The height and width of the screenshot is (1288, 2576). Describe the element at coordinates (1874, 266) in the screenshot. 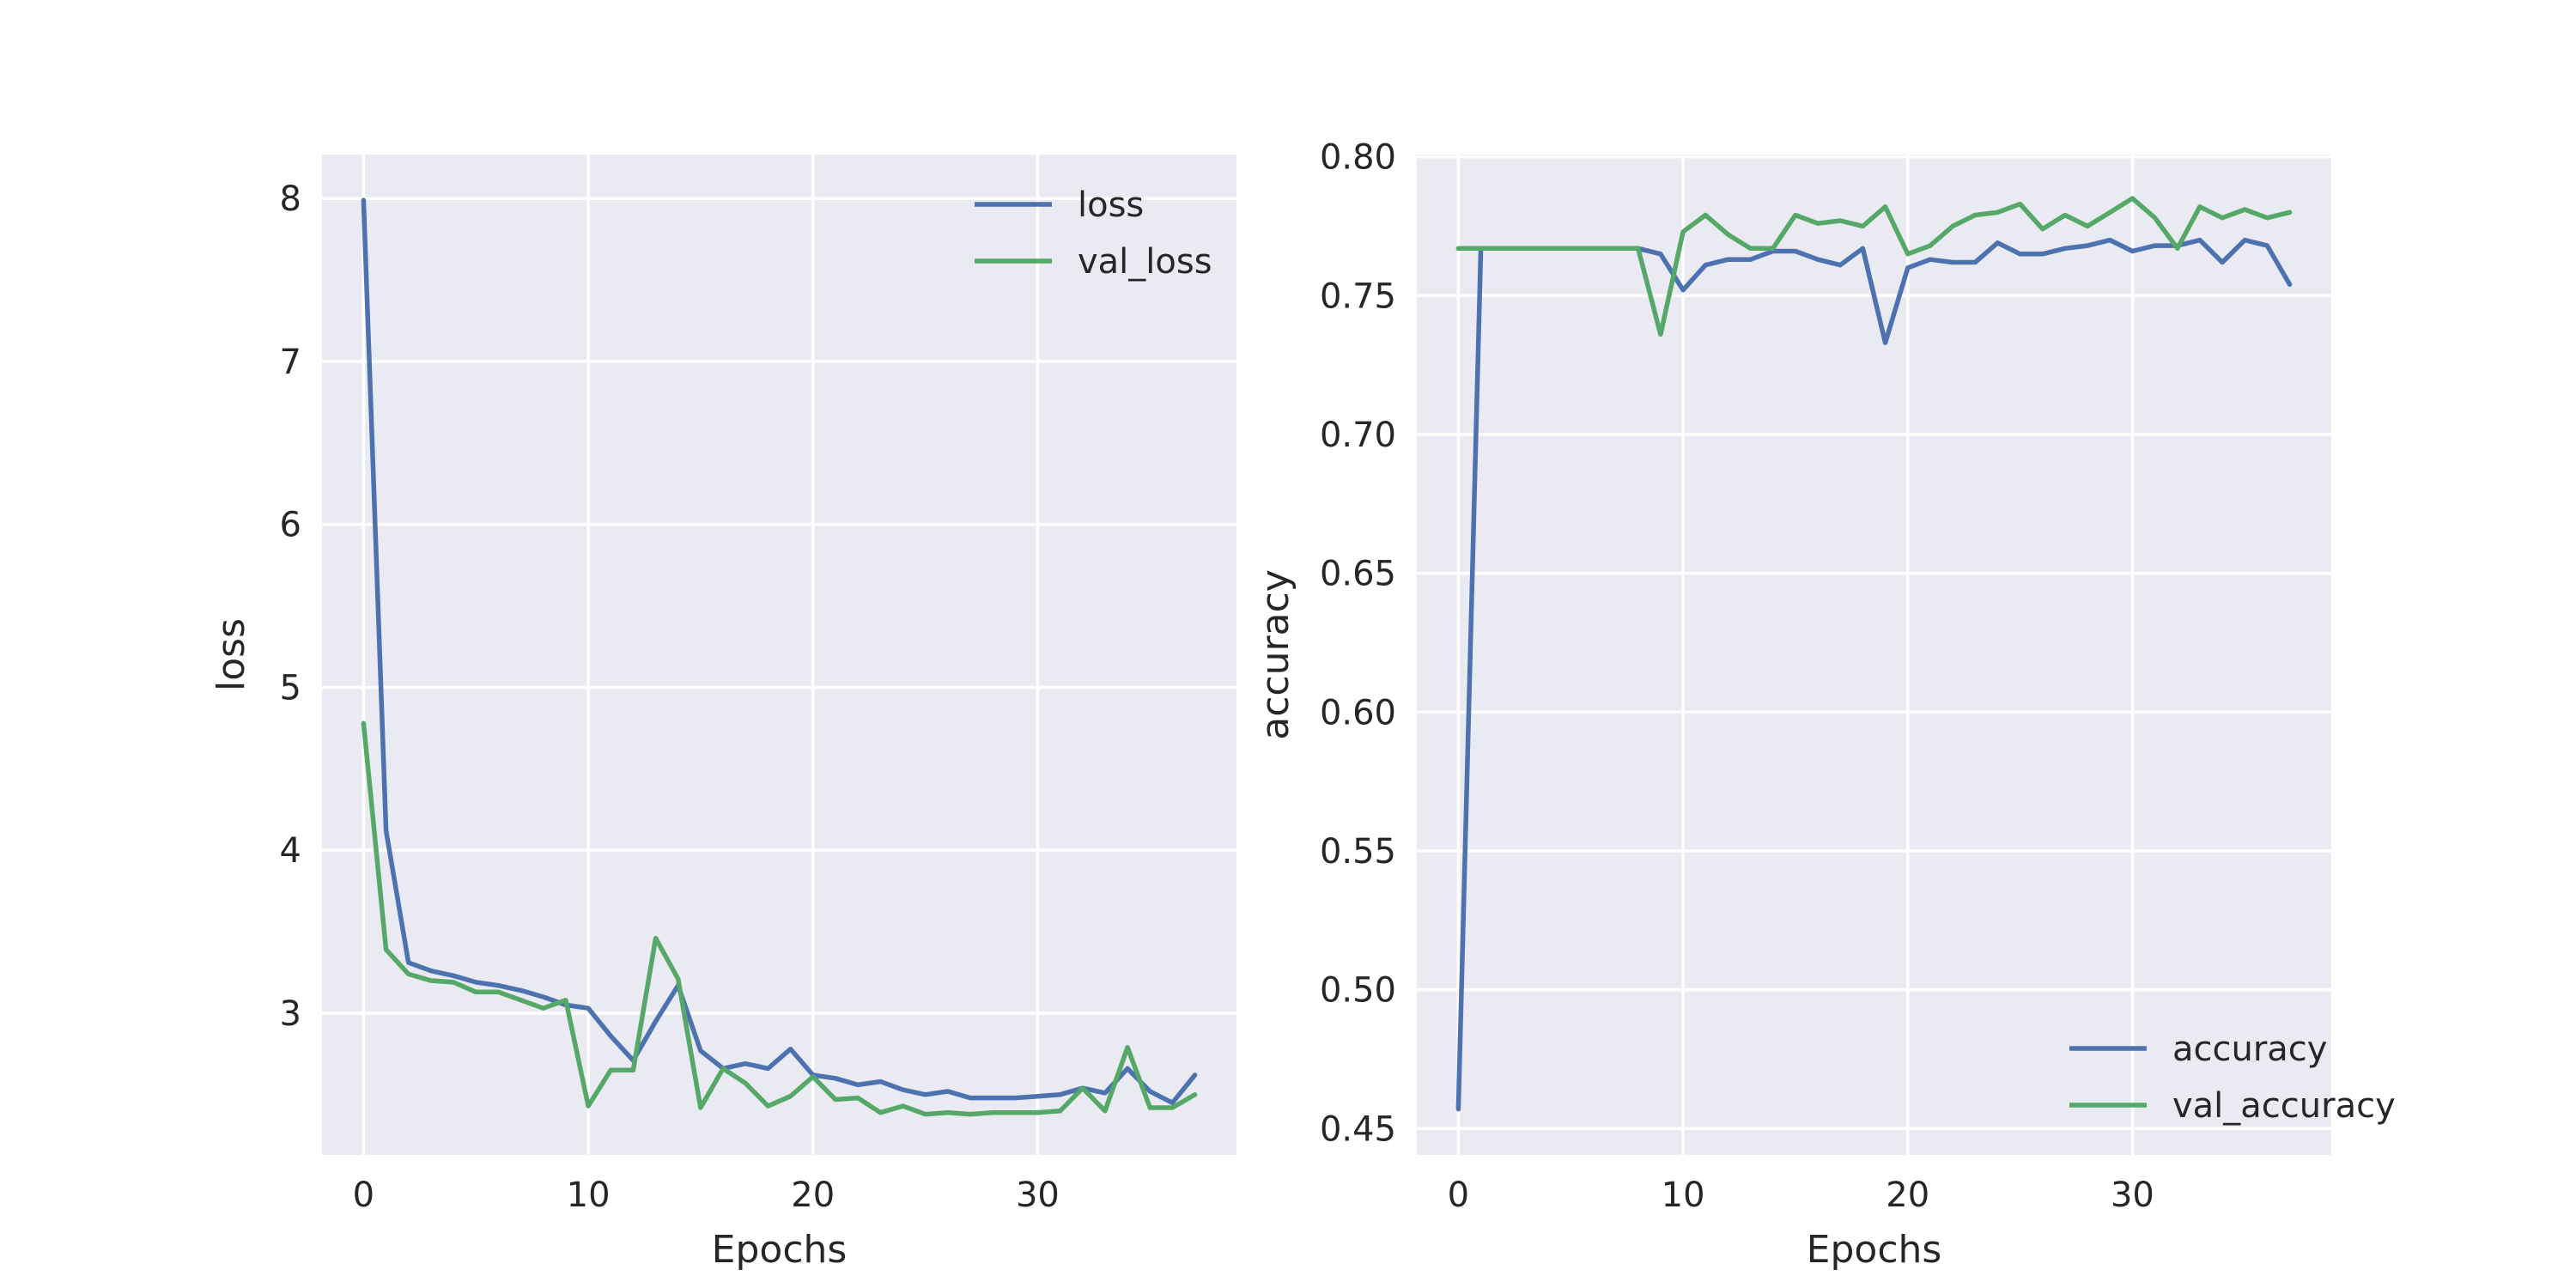

I see `series-line-val_accuracy` at that location.